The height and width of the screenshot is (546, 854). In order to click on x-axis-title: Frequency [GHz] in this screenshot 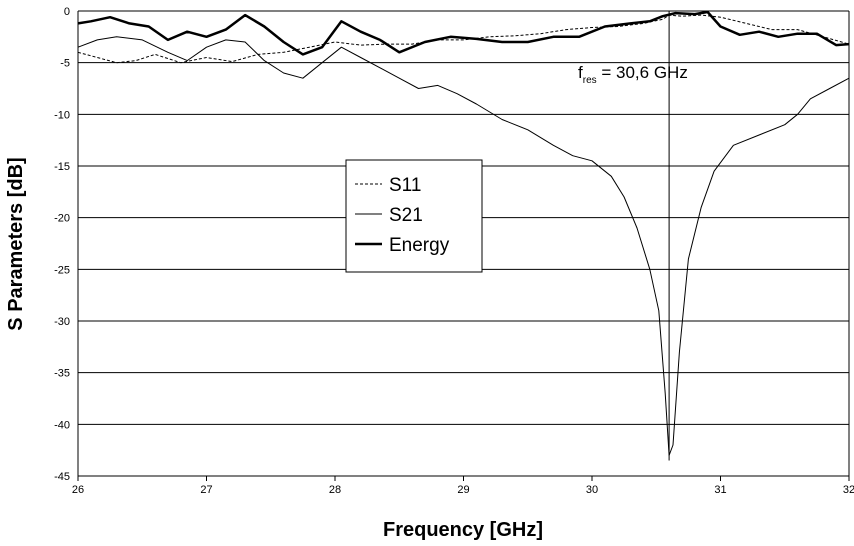, I will do `click(463, 530)`.